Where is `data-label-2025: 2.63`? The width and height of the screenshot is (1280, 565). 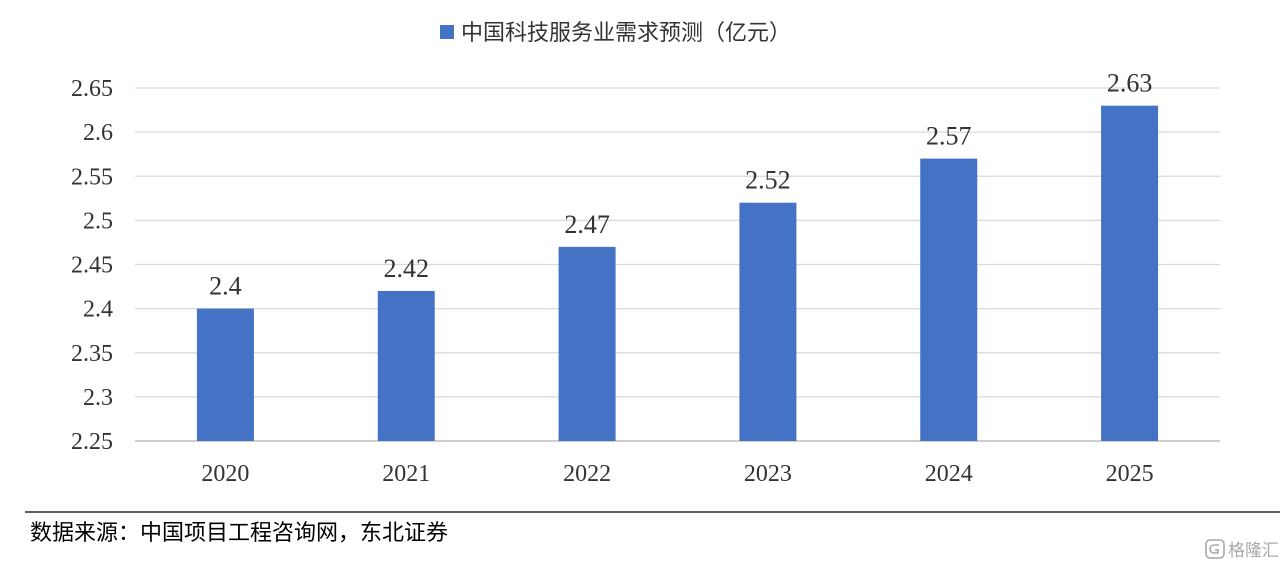 data-label-2025: 2.63 is located at coordinates (1130, 83).